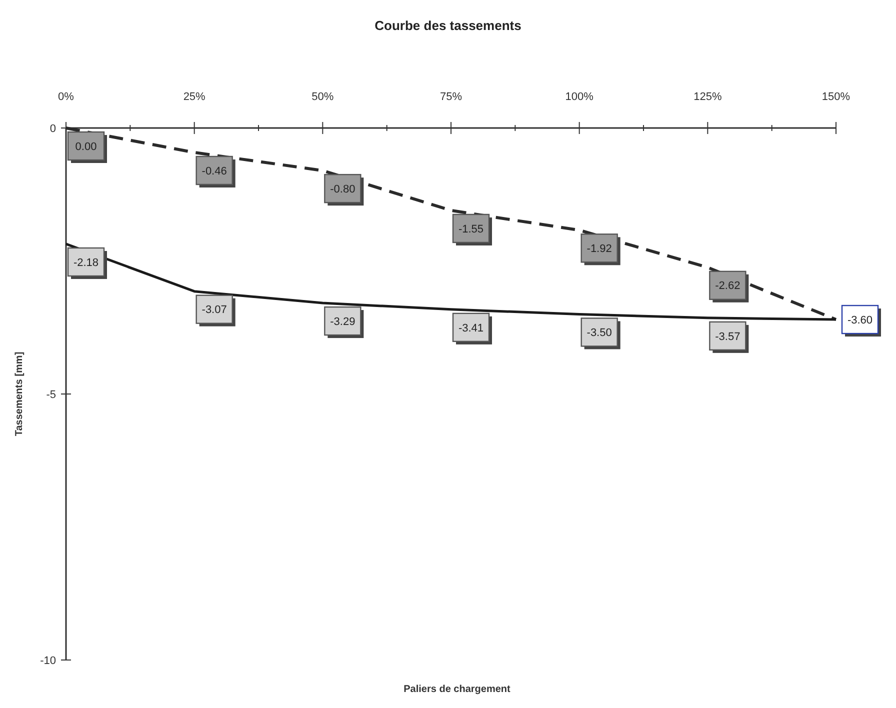 The height and width of the screenshot is (708, 896). Describe the element at coordinates (214, 171) in the screenshot. I see `data-label: -0.46` at that location.